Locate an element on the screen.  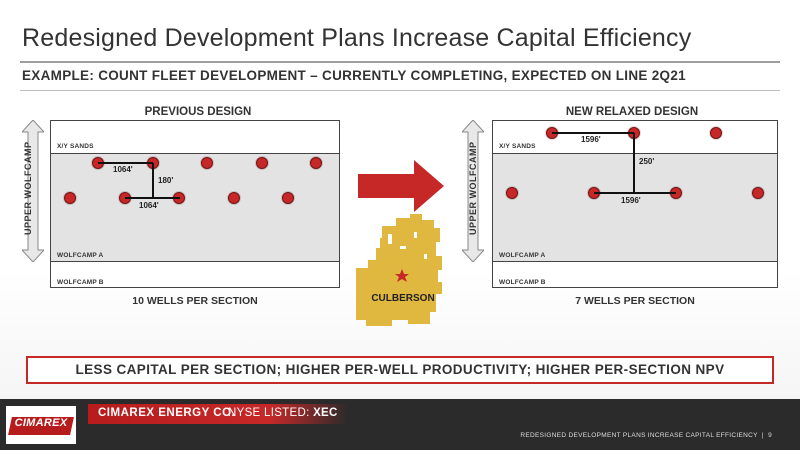
new-zone-label: UPPER WOLFCAMP is located at coordinates (473, 188).